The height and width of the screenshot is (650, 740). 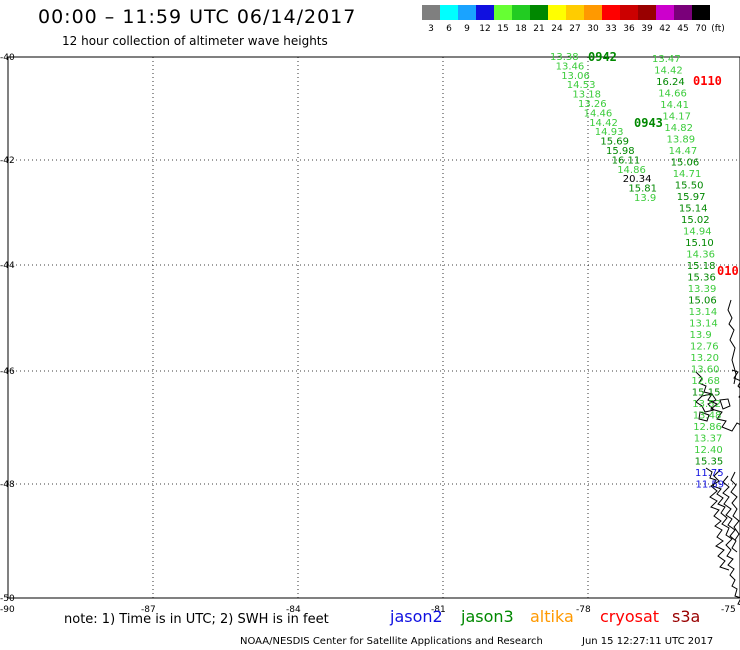 What do you see at coordinates (642, 189) in the screenshot?
I see `swh-value: 15.81` at bounding box center [642, 189].